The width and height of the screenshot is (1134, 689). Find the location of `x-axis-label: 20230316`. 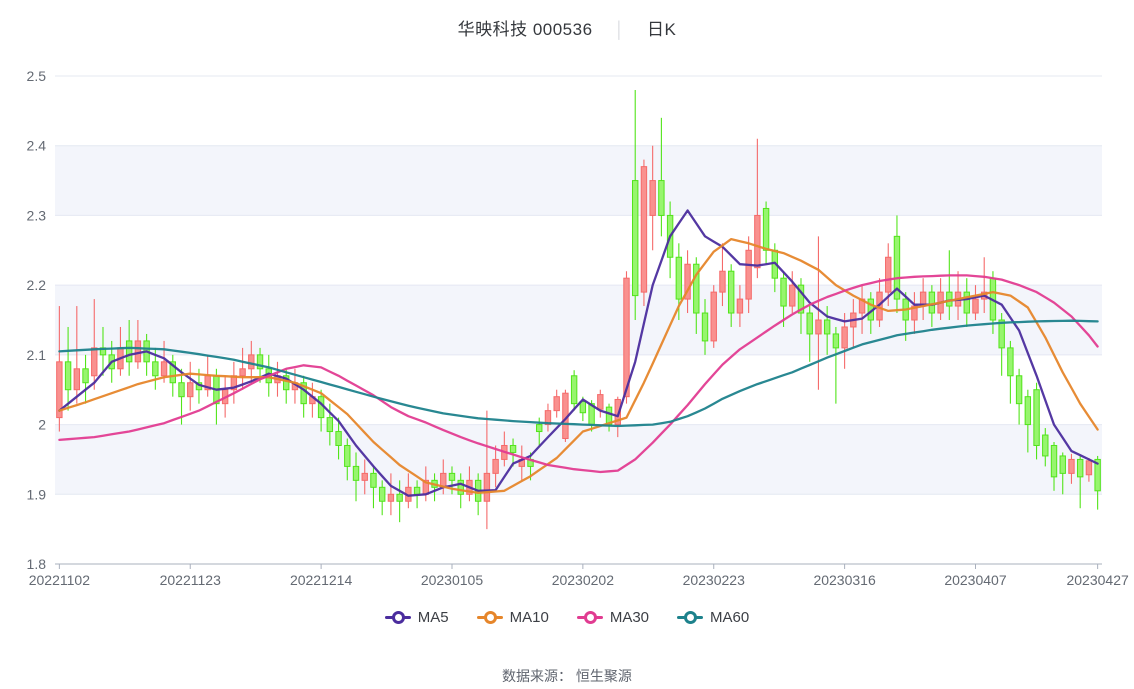

x-axis-label: 20230316 is located at coordinates (844, 580).